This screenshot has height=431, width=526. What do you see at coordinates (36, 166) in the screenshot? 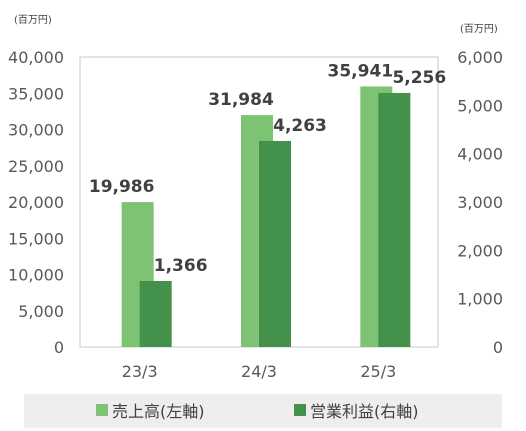
I see `left-tick-label: 25,000` at bounding box center [36, 166].